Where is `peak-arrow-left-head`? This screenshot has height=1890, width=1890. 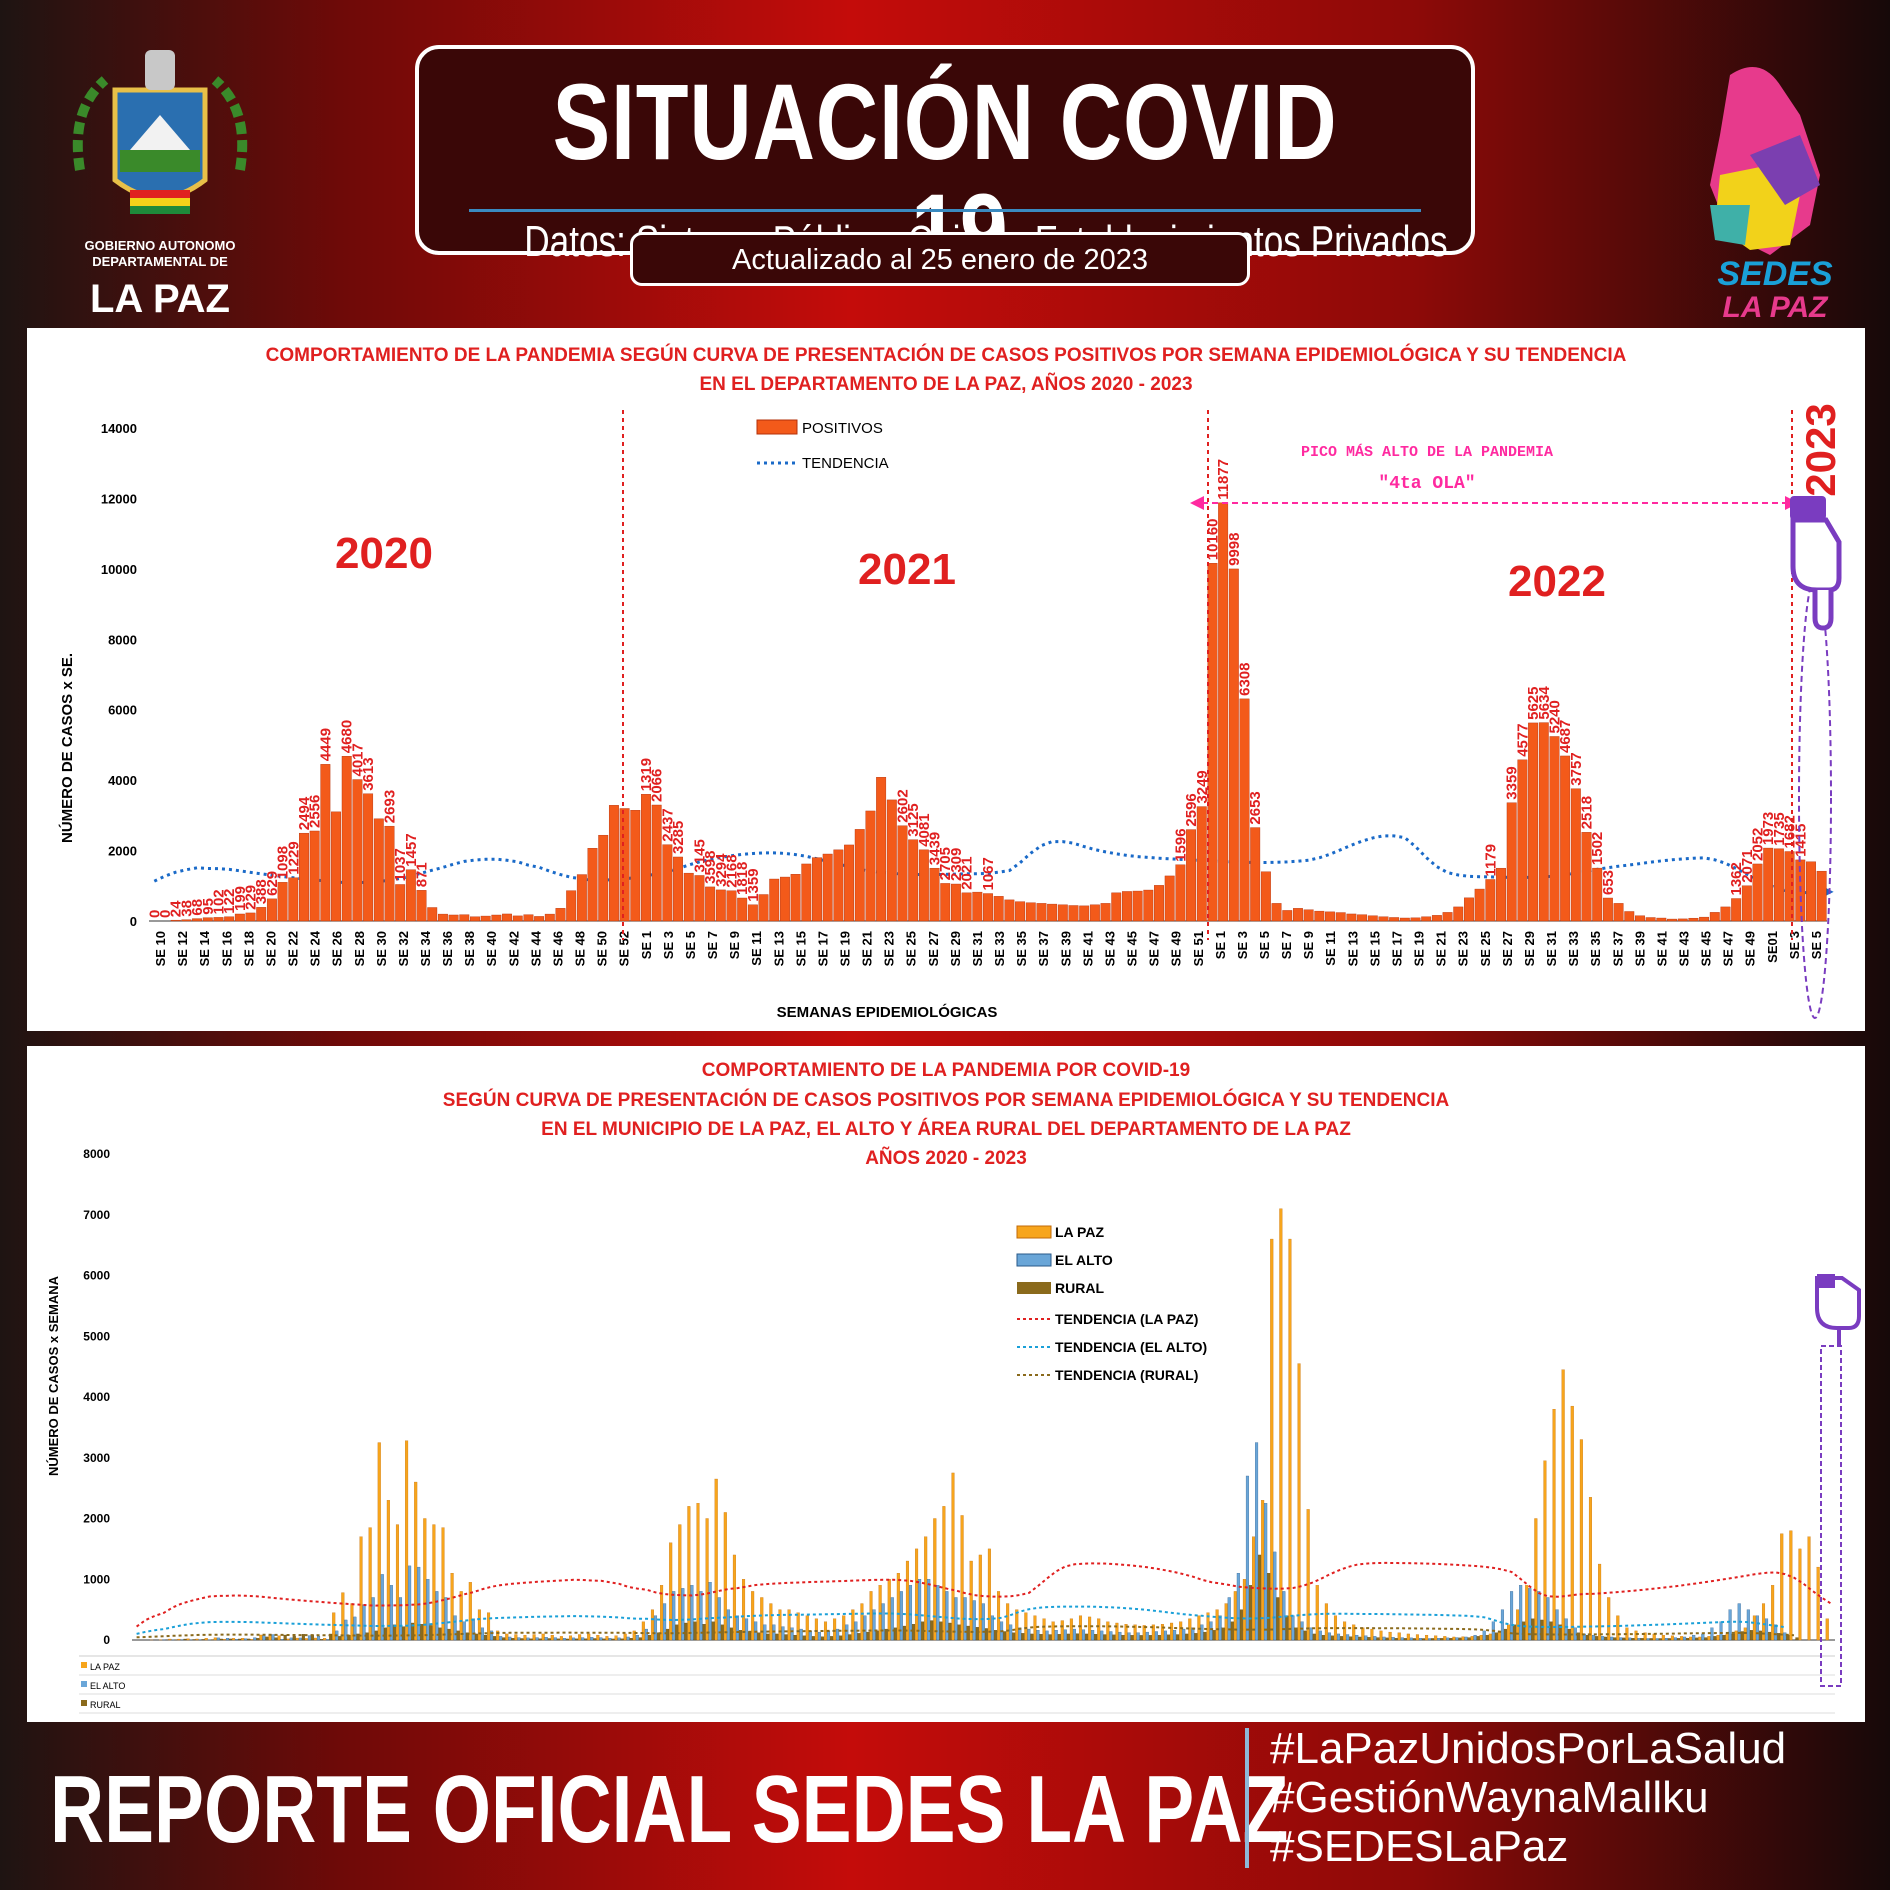 peak-arrow-left-head is located at coordinates (1197, 503).